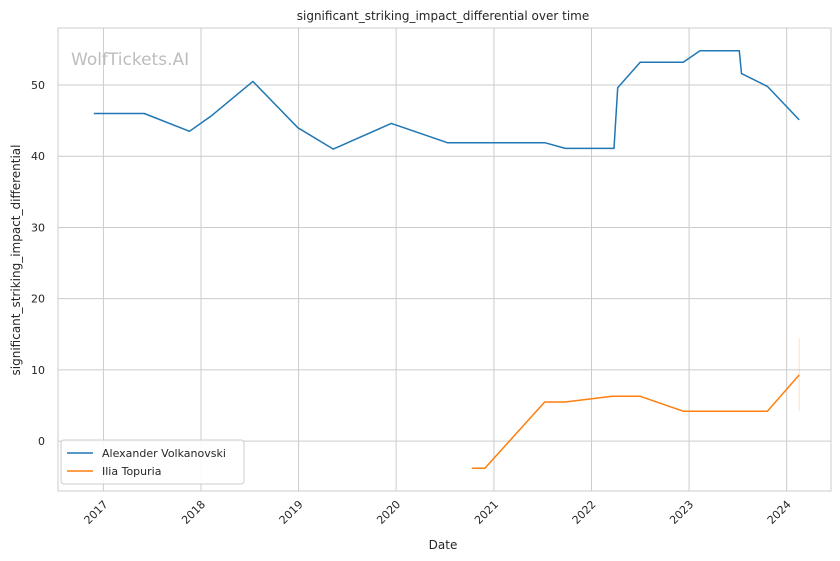  What do you see at coordinates (443, 545) in the screenshot?
I see `x-axis-label: Date` at bounding box center [443, 545].